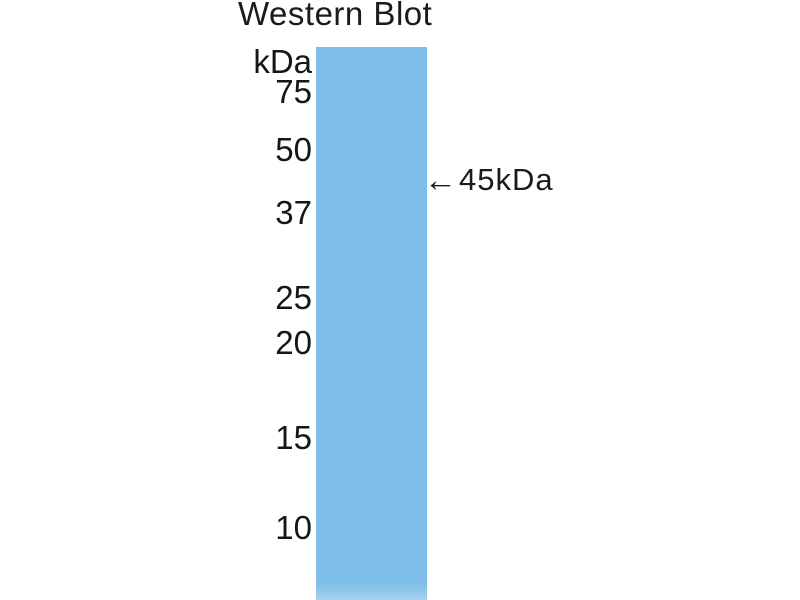  I want to click on ladder-marker-75: 75, so click(293, 91).